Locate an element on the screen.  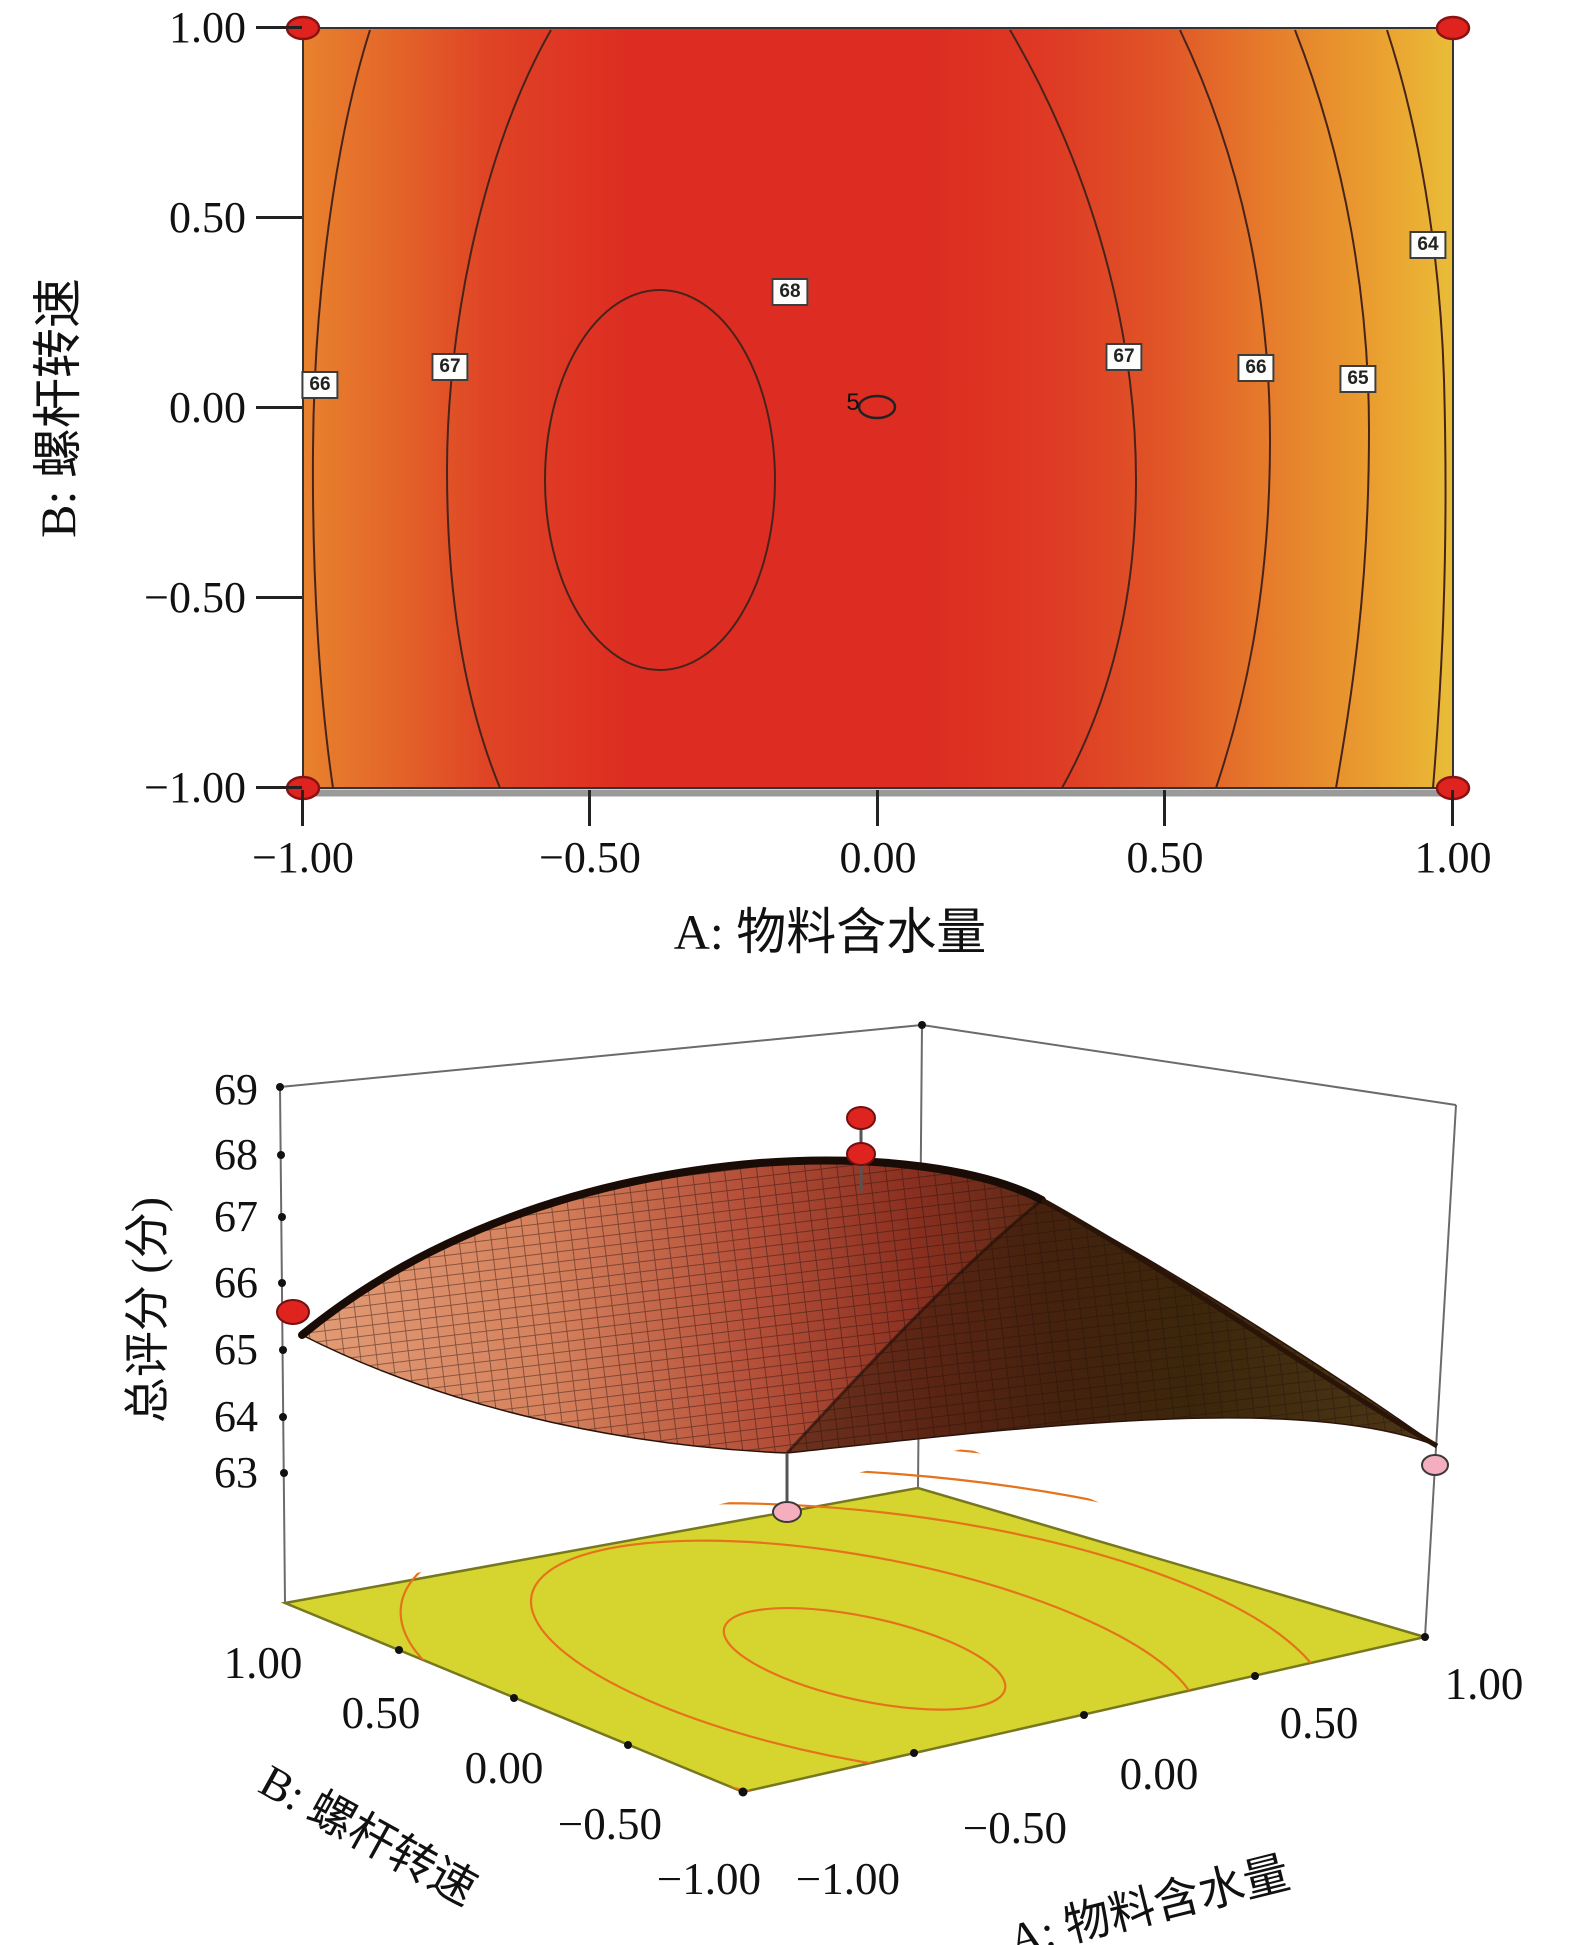
y-tick-label: 0.50 is located at coordinates (207, 217).